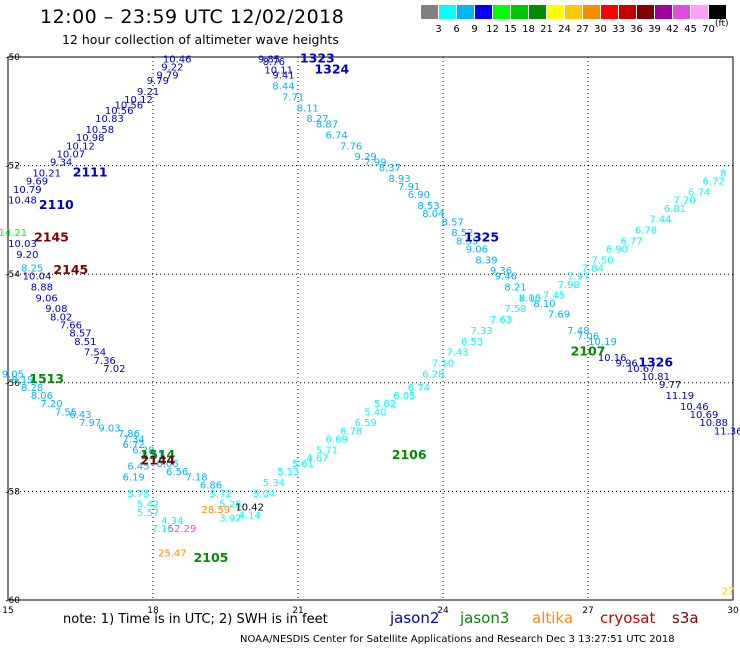 The image size is (740, 650). I want to click on swh-value: 10.46, so click(177, 59).